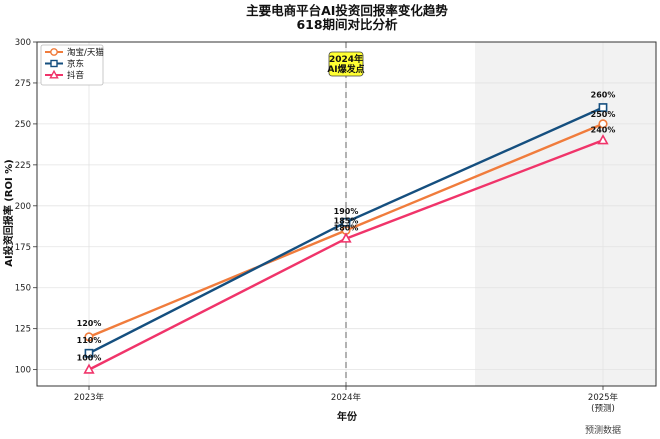 Image resolution: width=660 pixels, height=439 pixels. Describe the element at coordinates (89, 397) in the screenshot. I see `x-tick-label: 2023年` at that location.